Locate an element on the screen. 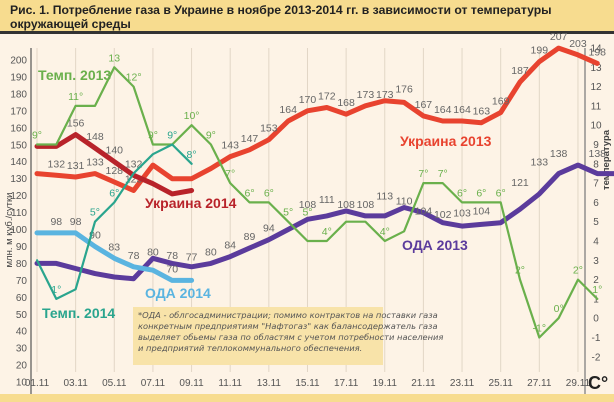  y2-tick-label: 14 is located at coordinates (596, 49).